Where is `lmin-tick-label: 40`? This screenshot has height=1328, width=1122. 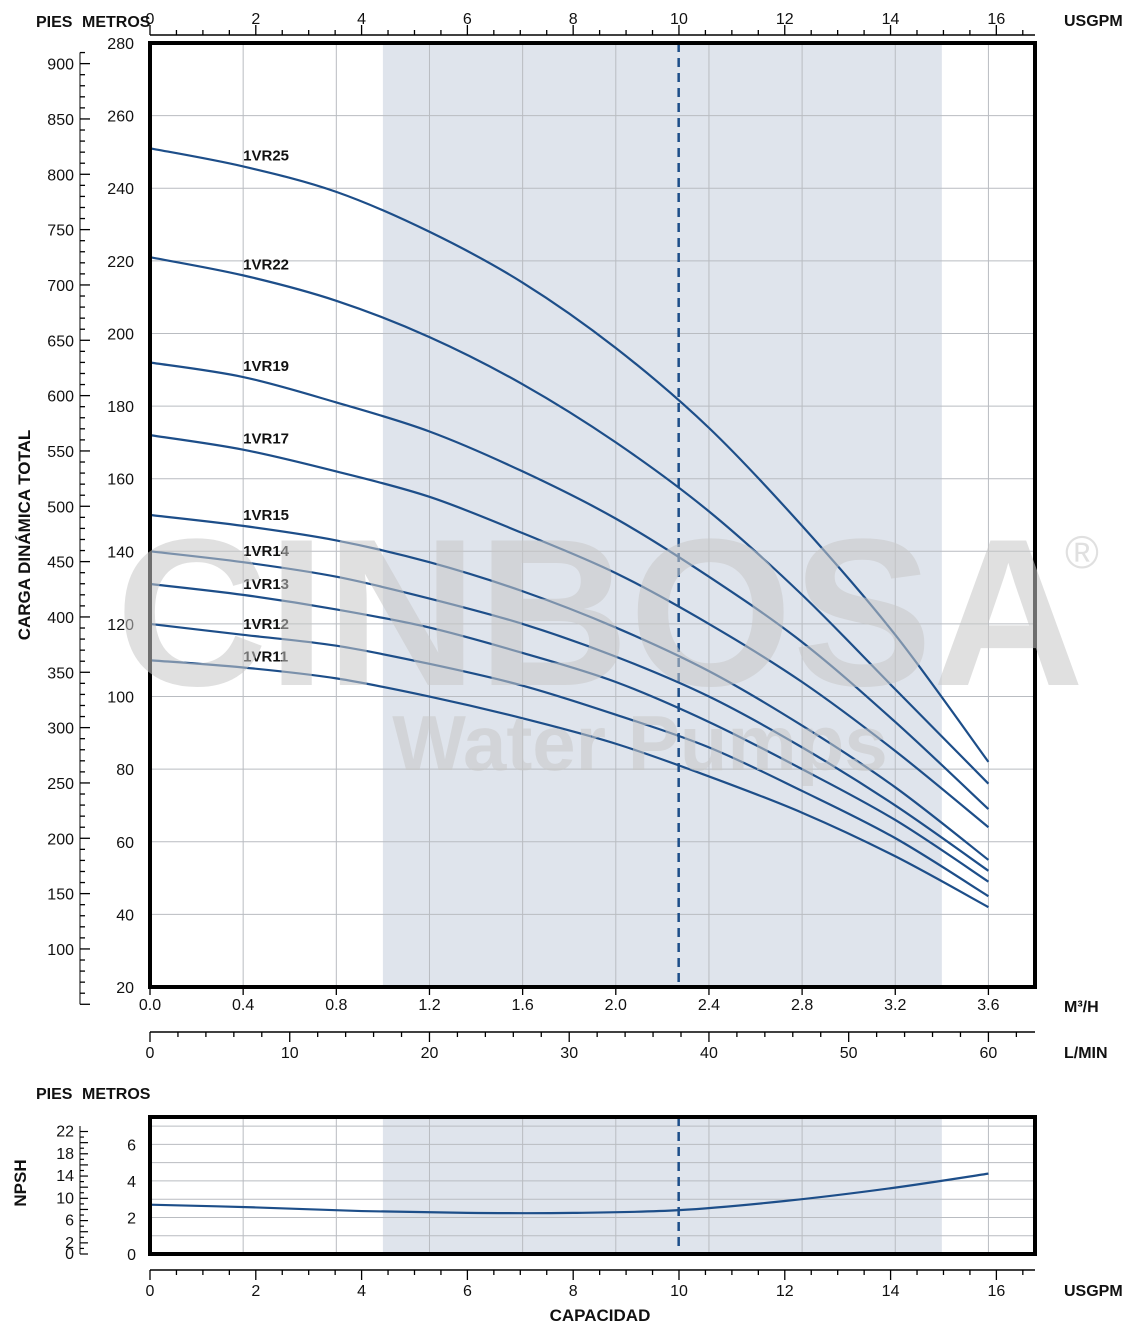 lmin-tick-label: 40 is located at coordinates (709, 1053).